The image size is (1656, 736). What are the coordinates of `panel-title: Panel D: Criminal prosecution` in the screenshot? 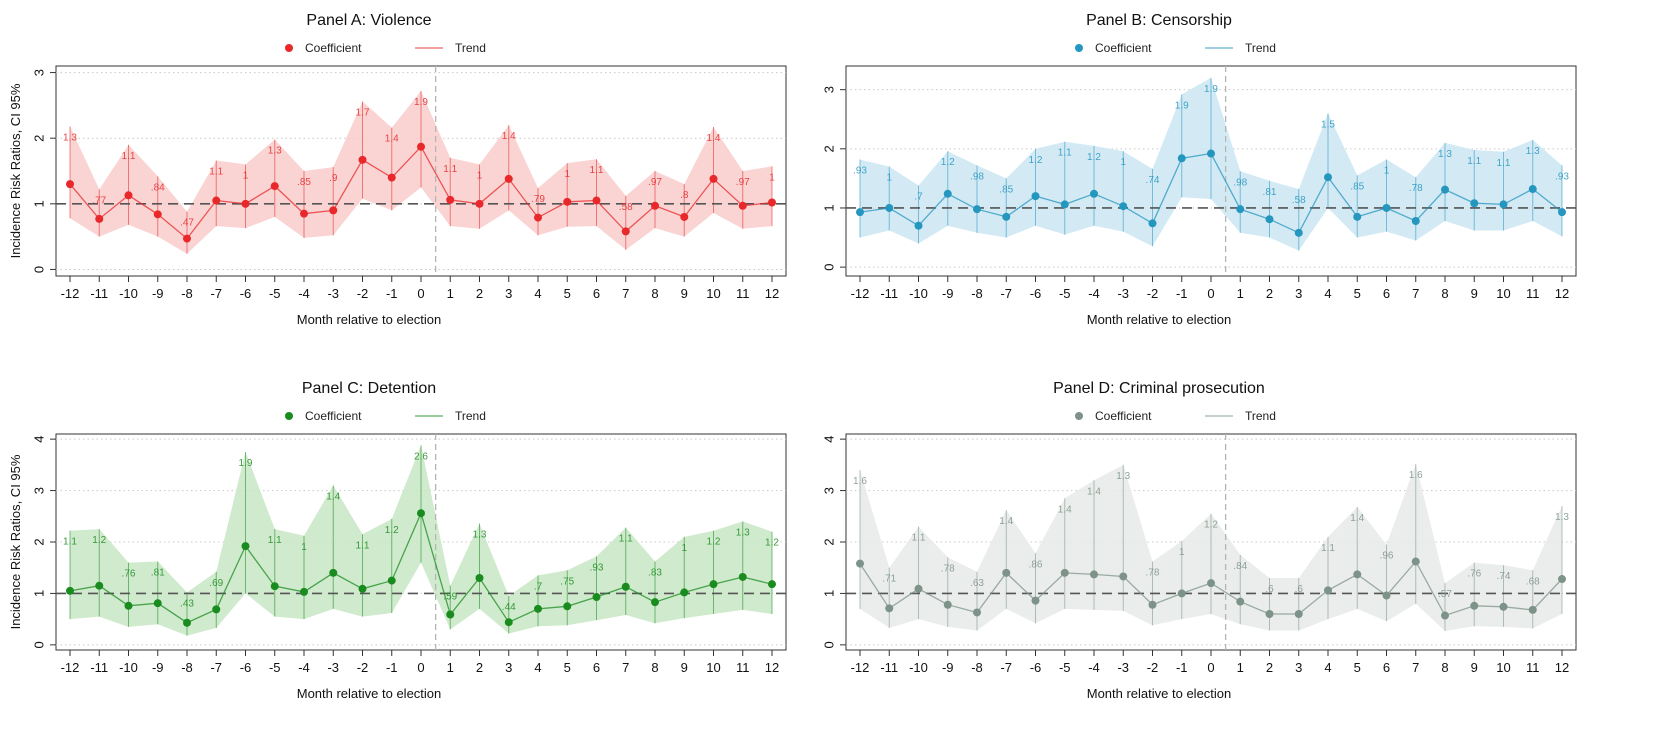 It's located at (1159, 388).